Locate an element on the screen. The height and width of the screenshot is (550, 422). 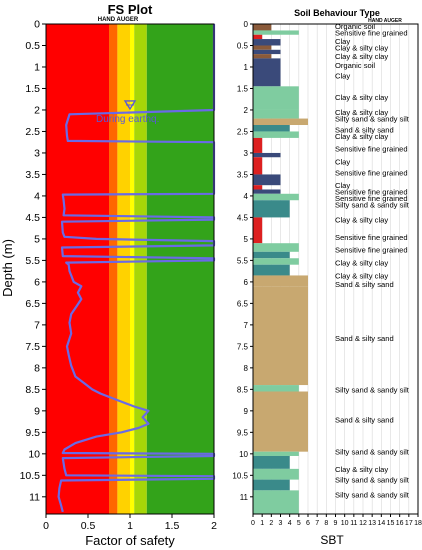
sbt-y-tick-label-9: 4.5 is located at coordinates (243, 217).